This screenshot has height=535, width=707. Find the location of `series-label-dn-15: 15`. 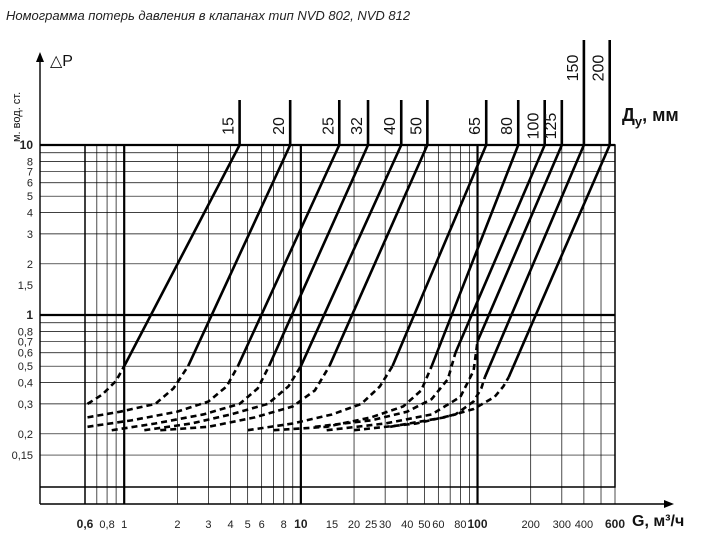

series-label-dn-15: 15 is located at coordinates (229, 126).